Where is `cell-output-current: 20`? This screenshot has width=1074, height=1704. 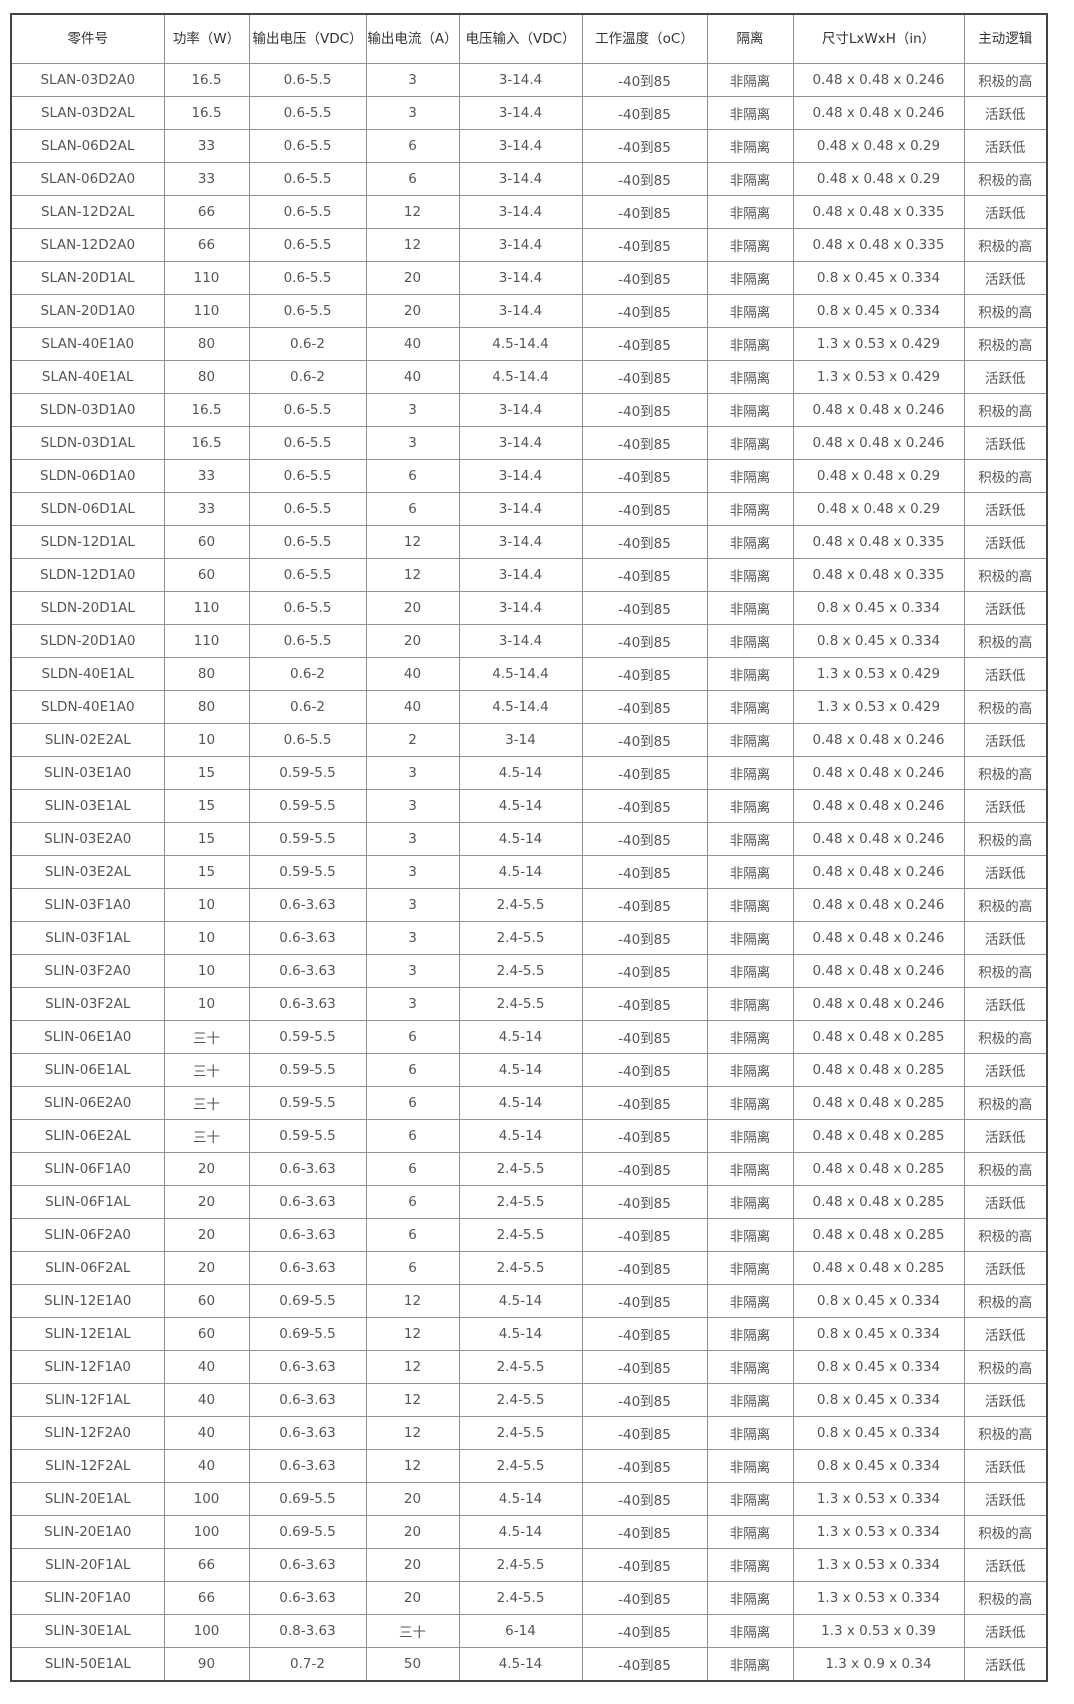 cell-output-current: 20 is located at coordinates (412, 608).